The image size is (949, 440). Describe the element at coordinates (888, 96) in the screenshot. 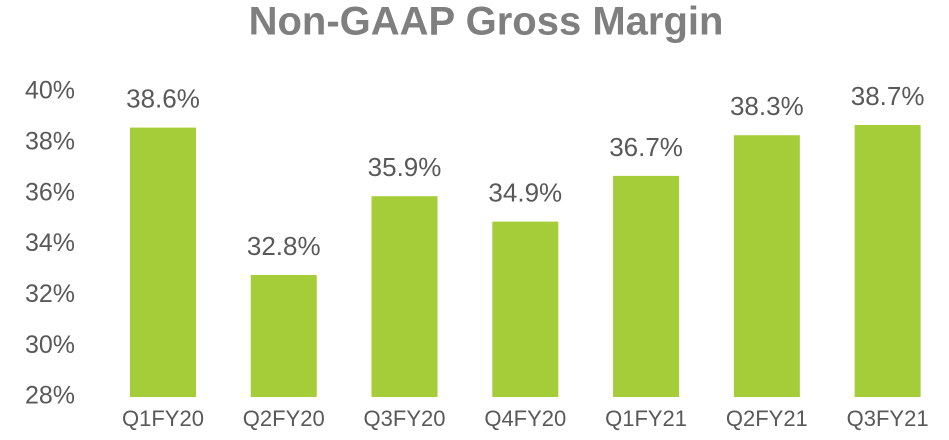

I see `data-label: 38.7%` at that location.